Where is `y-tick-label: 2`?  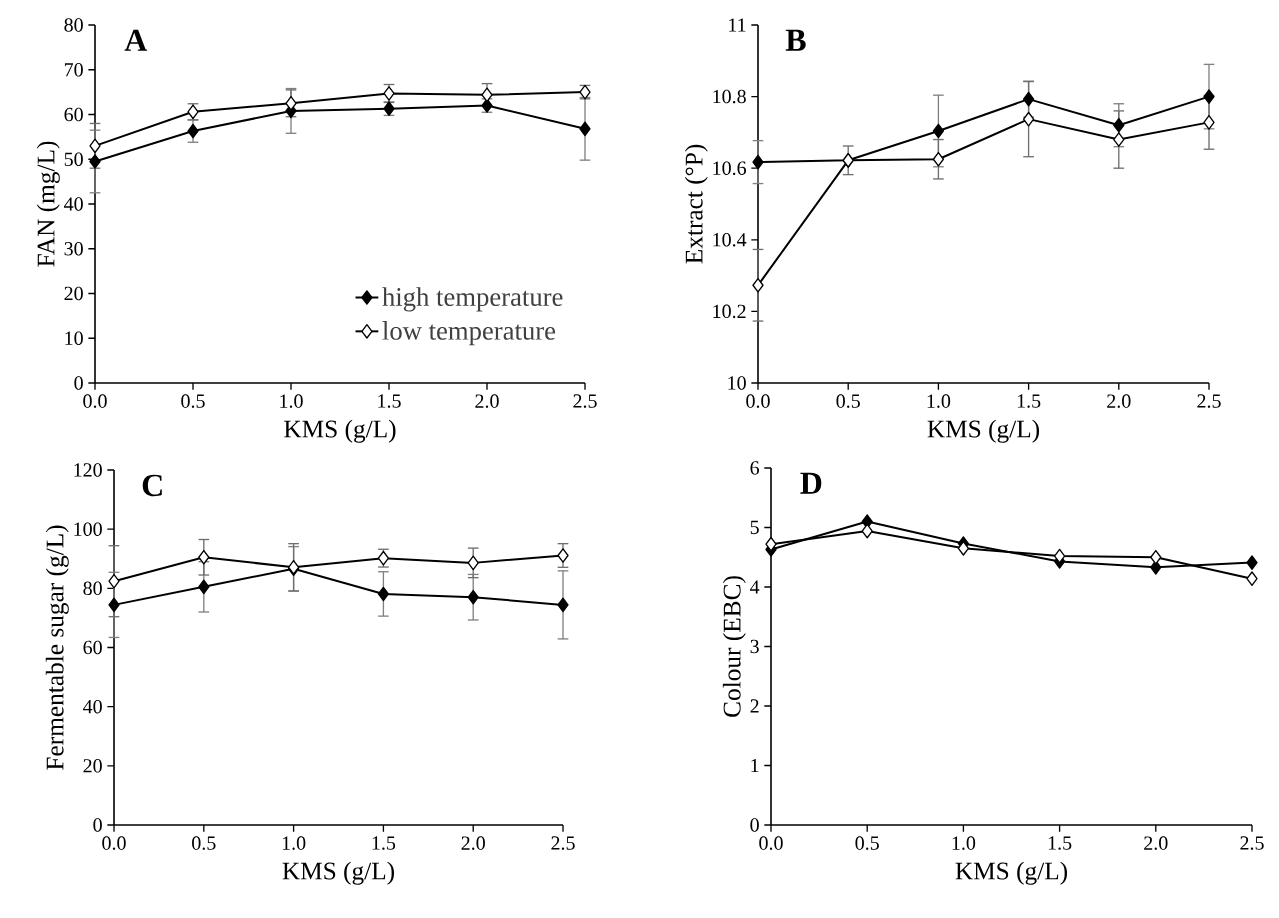 y-tick-label: 2 is located at coordinates (754, 706).